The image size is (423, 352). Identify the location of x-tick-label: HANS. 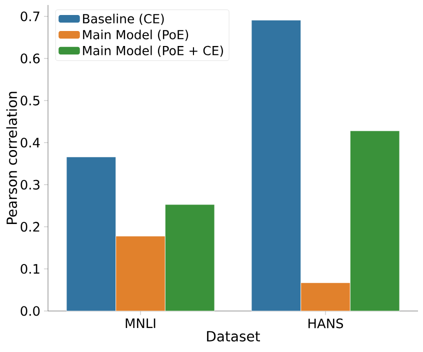
(326, 323).